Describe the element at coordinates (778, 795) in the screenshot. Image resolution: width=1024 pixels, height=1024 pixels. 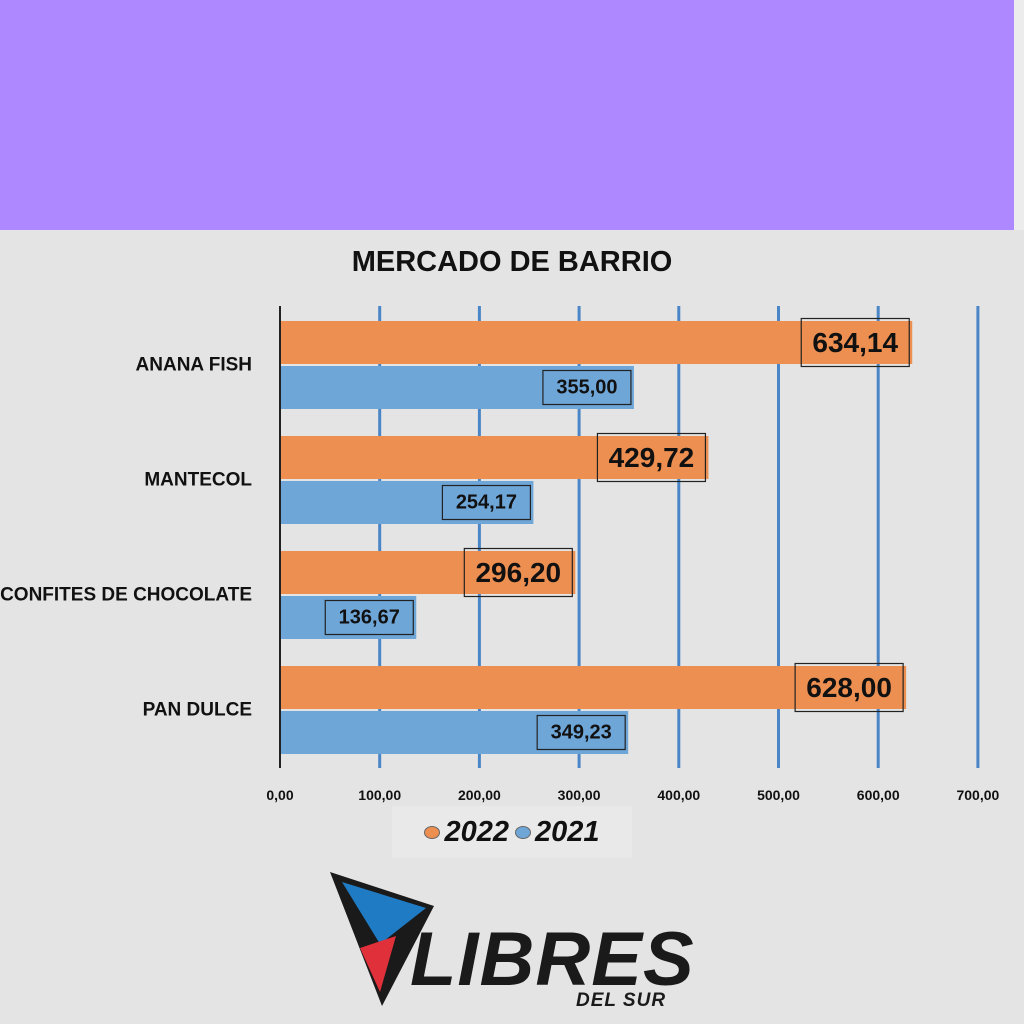
I see `x-tick-label-5: 500,00` at that location.